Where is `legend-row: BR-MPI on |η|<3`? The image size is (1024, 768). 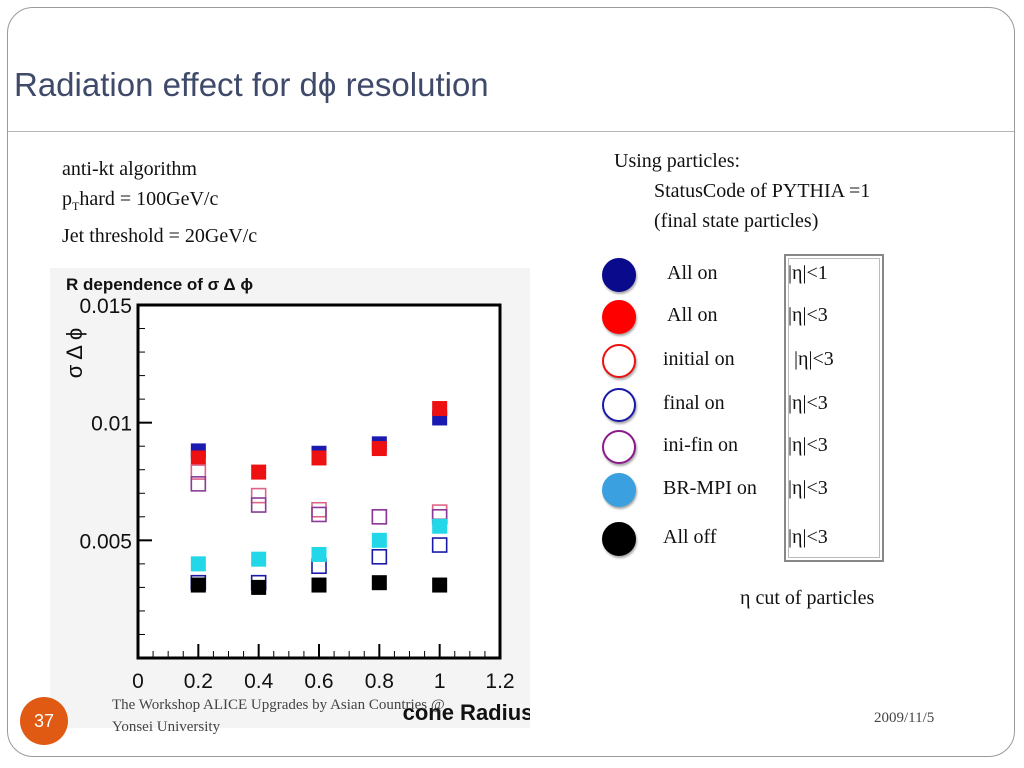 legend-row: BR-MPI on |η|<3 is located at coordinates (740, 491).